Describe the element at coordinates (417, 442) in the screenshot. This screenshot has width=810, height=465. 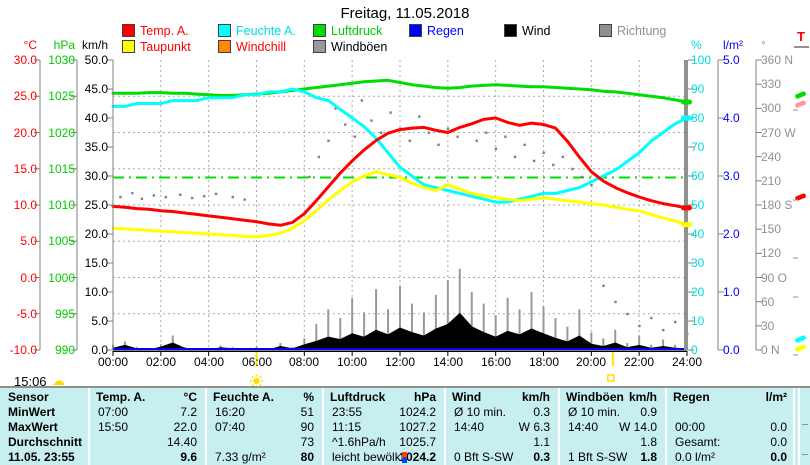
I see `table-cell-value: 1025.7` at that location.